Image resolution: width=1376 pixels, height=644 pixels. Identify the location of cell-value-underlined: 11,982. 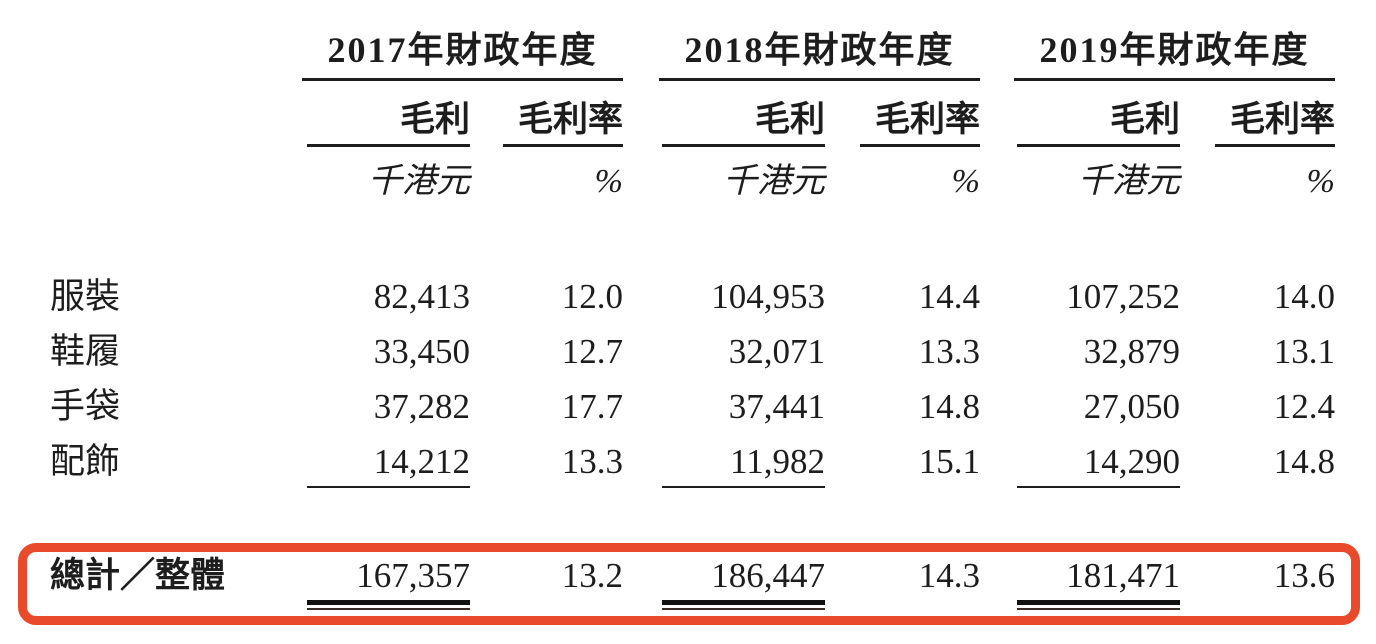
(724, 465).